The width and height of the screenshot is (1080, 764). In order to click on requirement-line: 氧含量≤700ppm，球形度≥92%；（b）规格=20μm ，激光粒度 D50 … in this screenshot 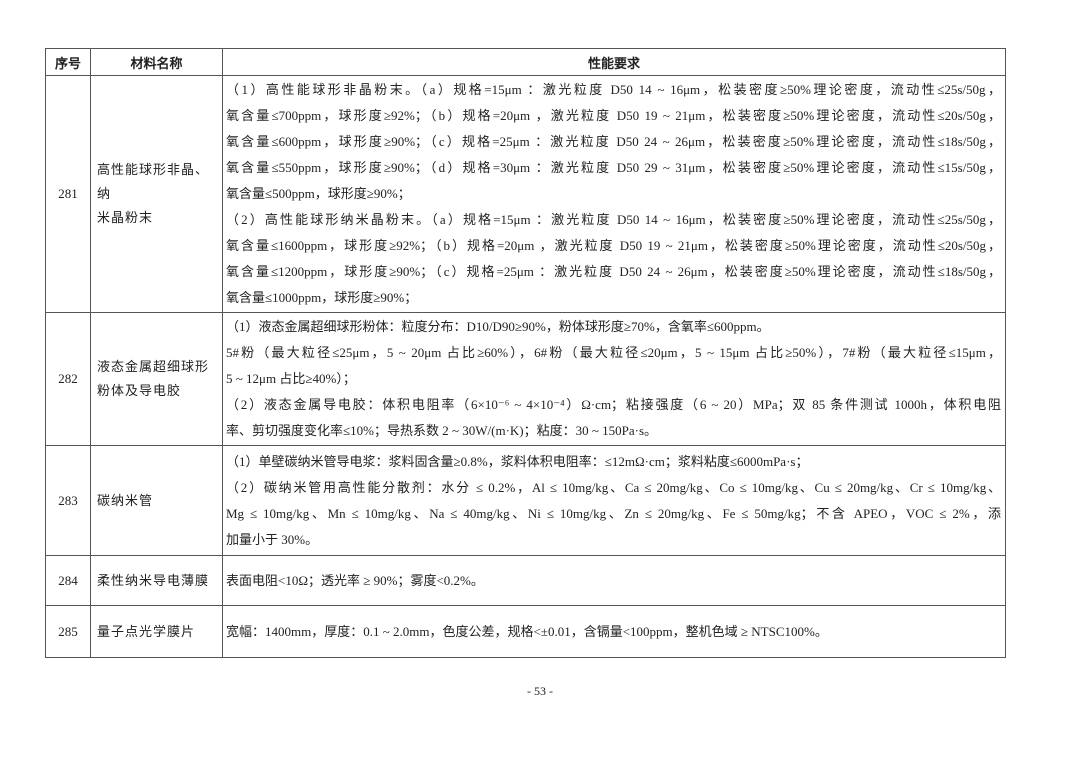, I will do `click(613, 115)`.